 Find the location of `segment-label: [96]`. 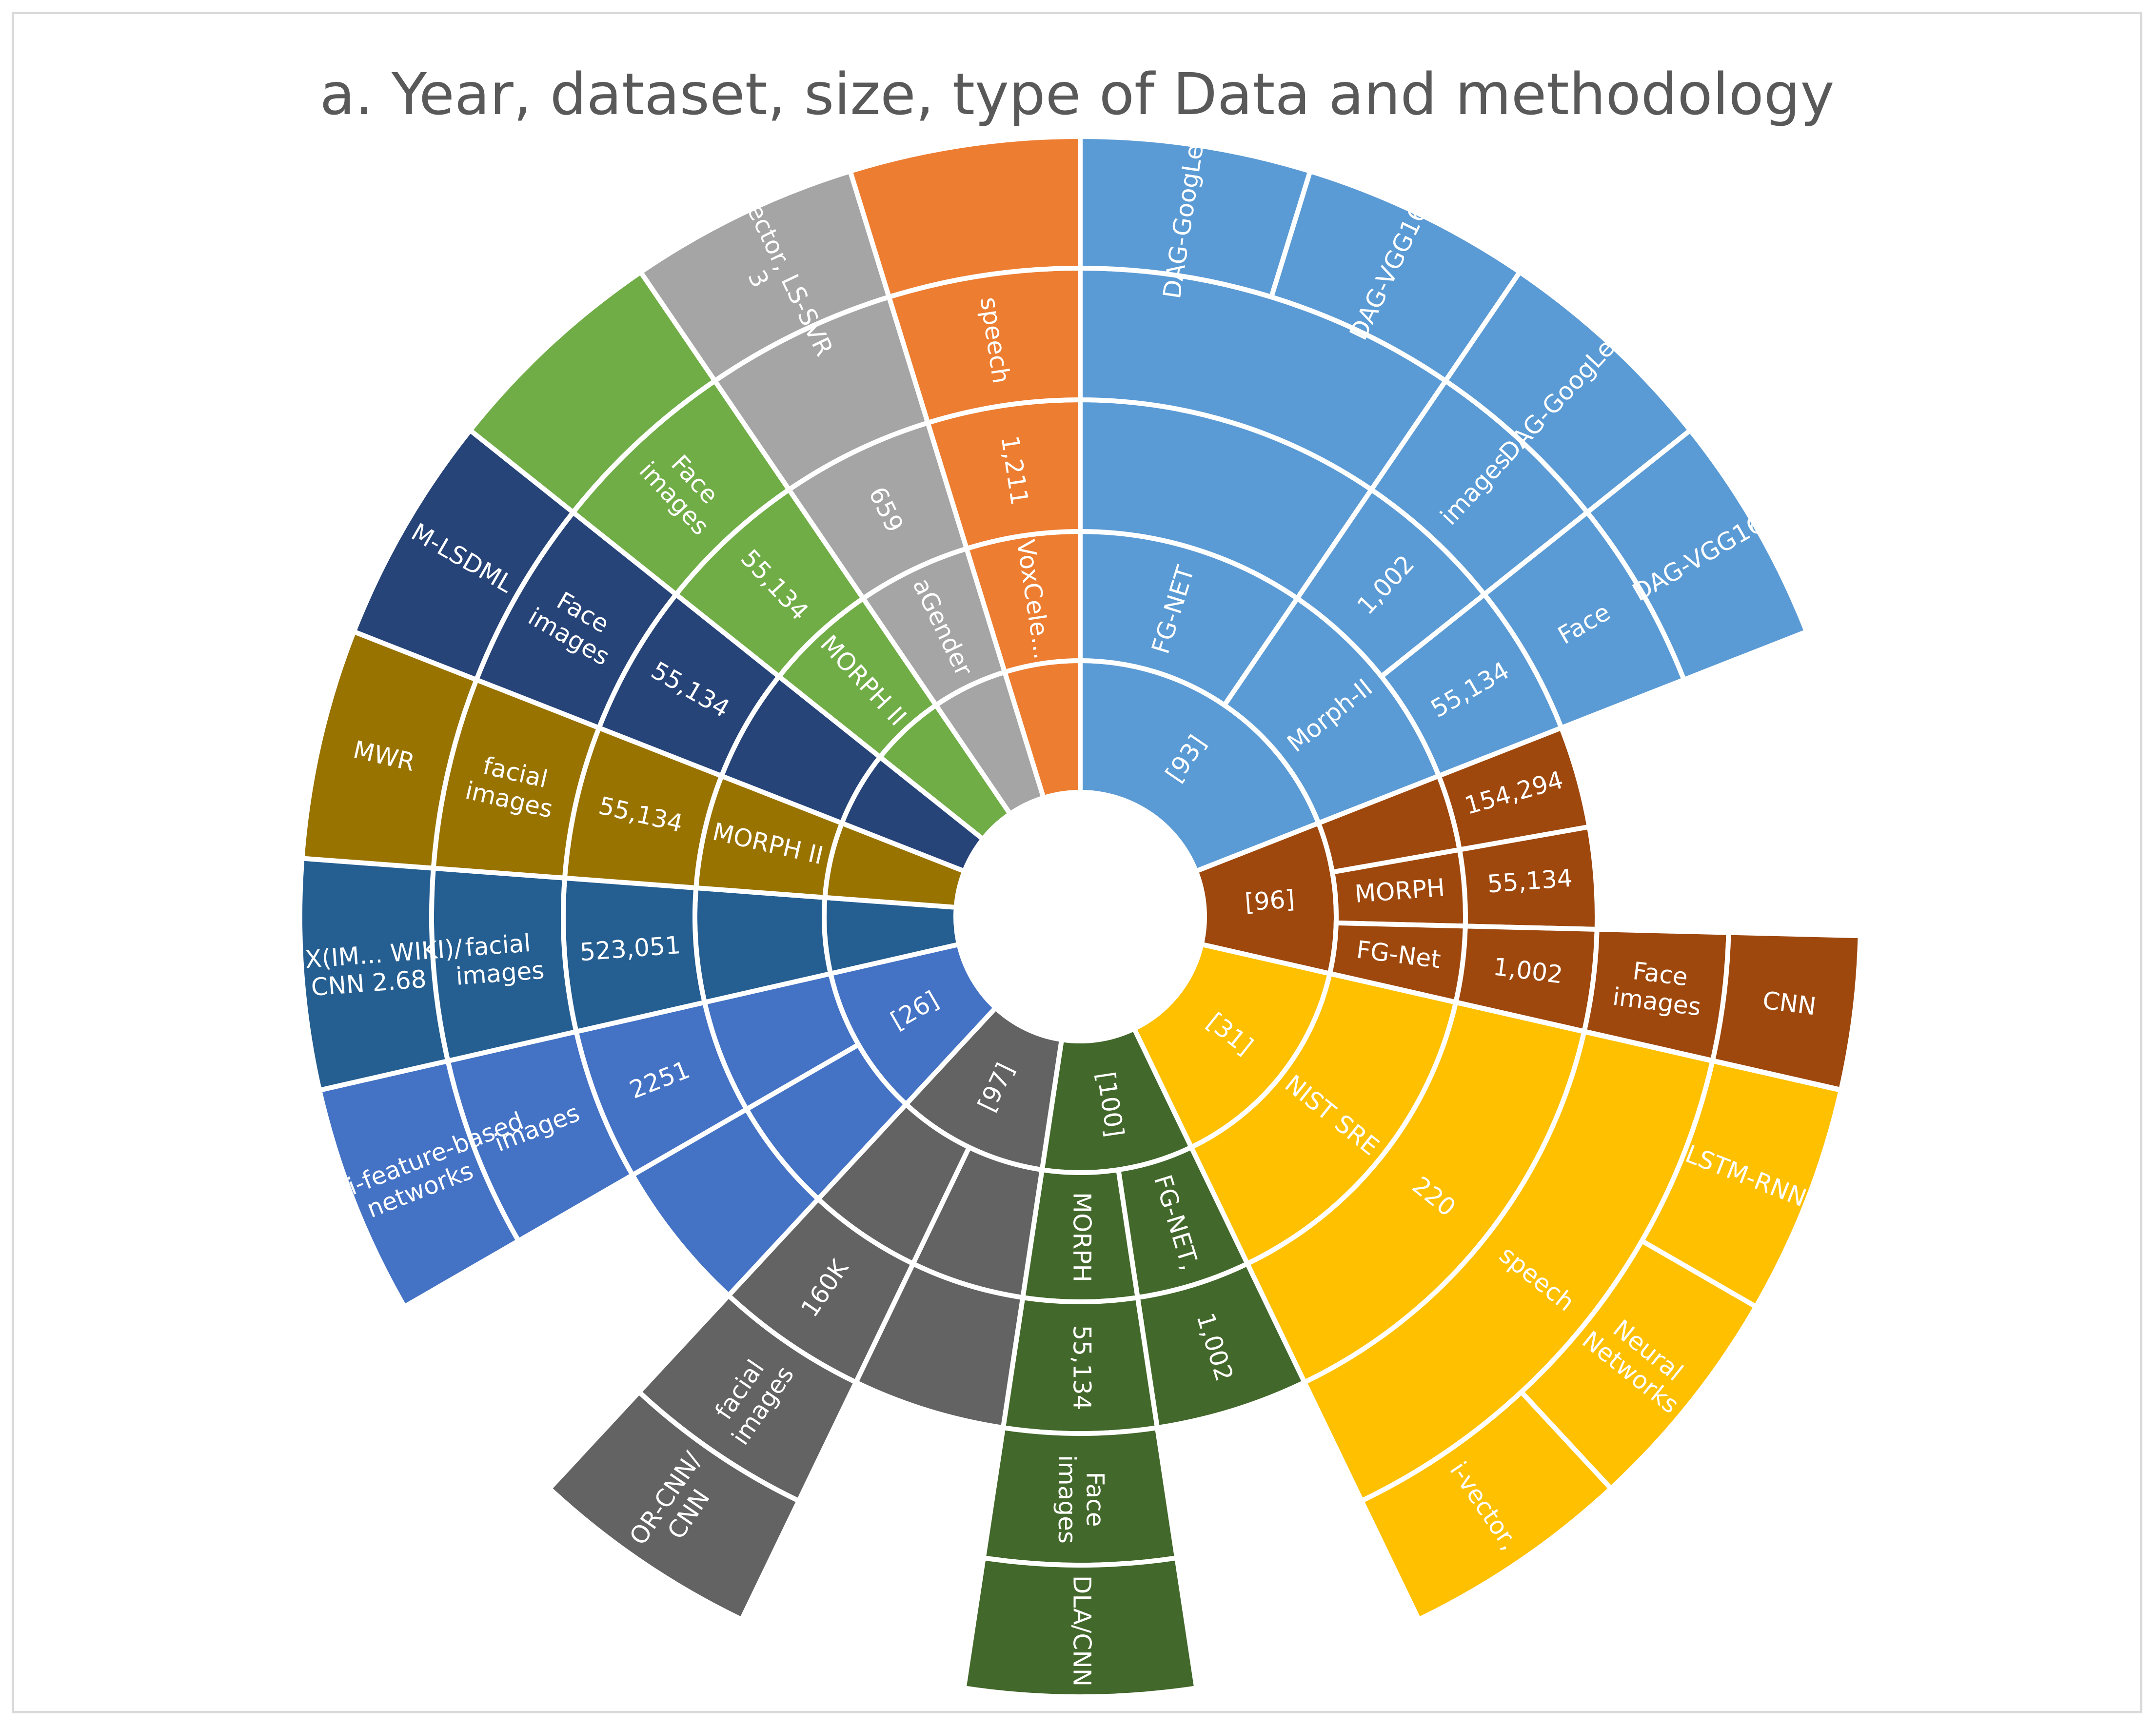

segment-label: [96] is located at coordinates (1270, 901).